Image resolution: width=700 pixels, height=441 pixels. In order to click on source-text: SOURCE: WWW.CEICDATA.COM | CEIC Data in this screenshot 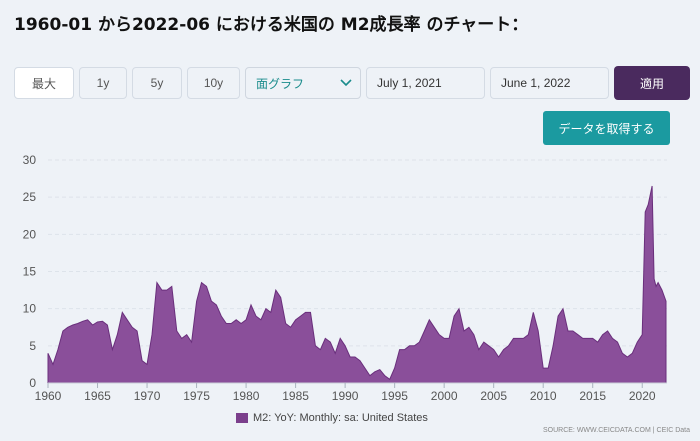, I will do `click(616, 430)`.